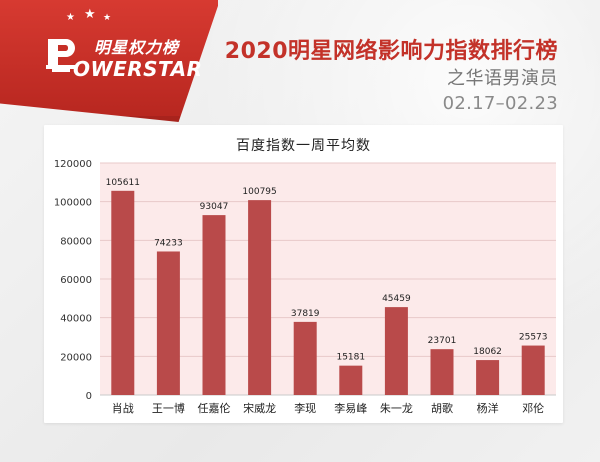  Describe the element at coordinates (76, 280) in the screenshot. I see `y-tick-label: 60000` at that location.